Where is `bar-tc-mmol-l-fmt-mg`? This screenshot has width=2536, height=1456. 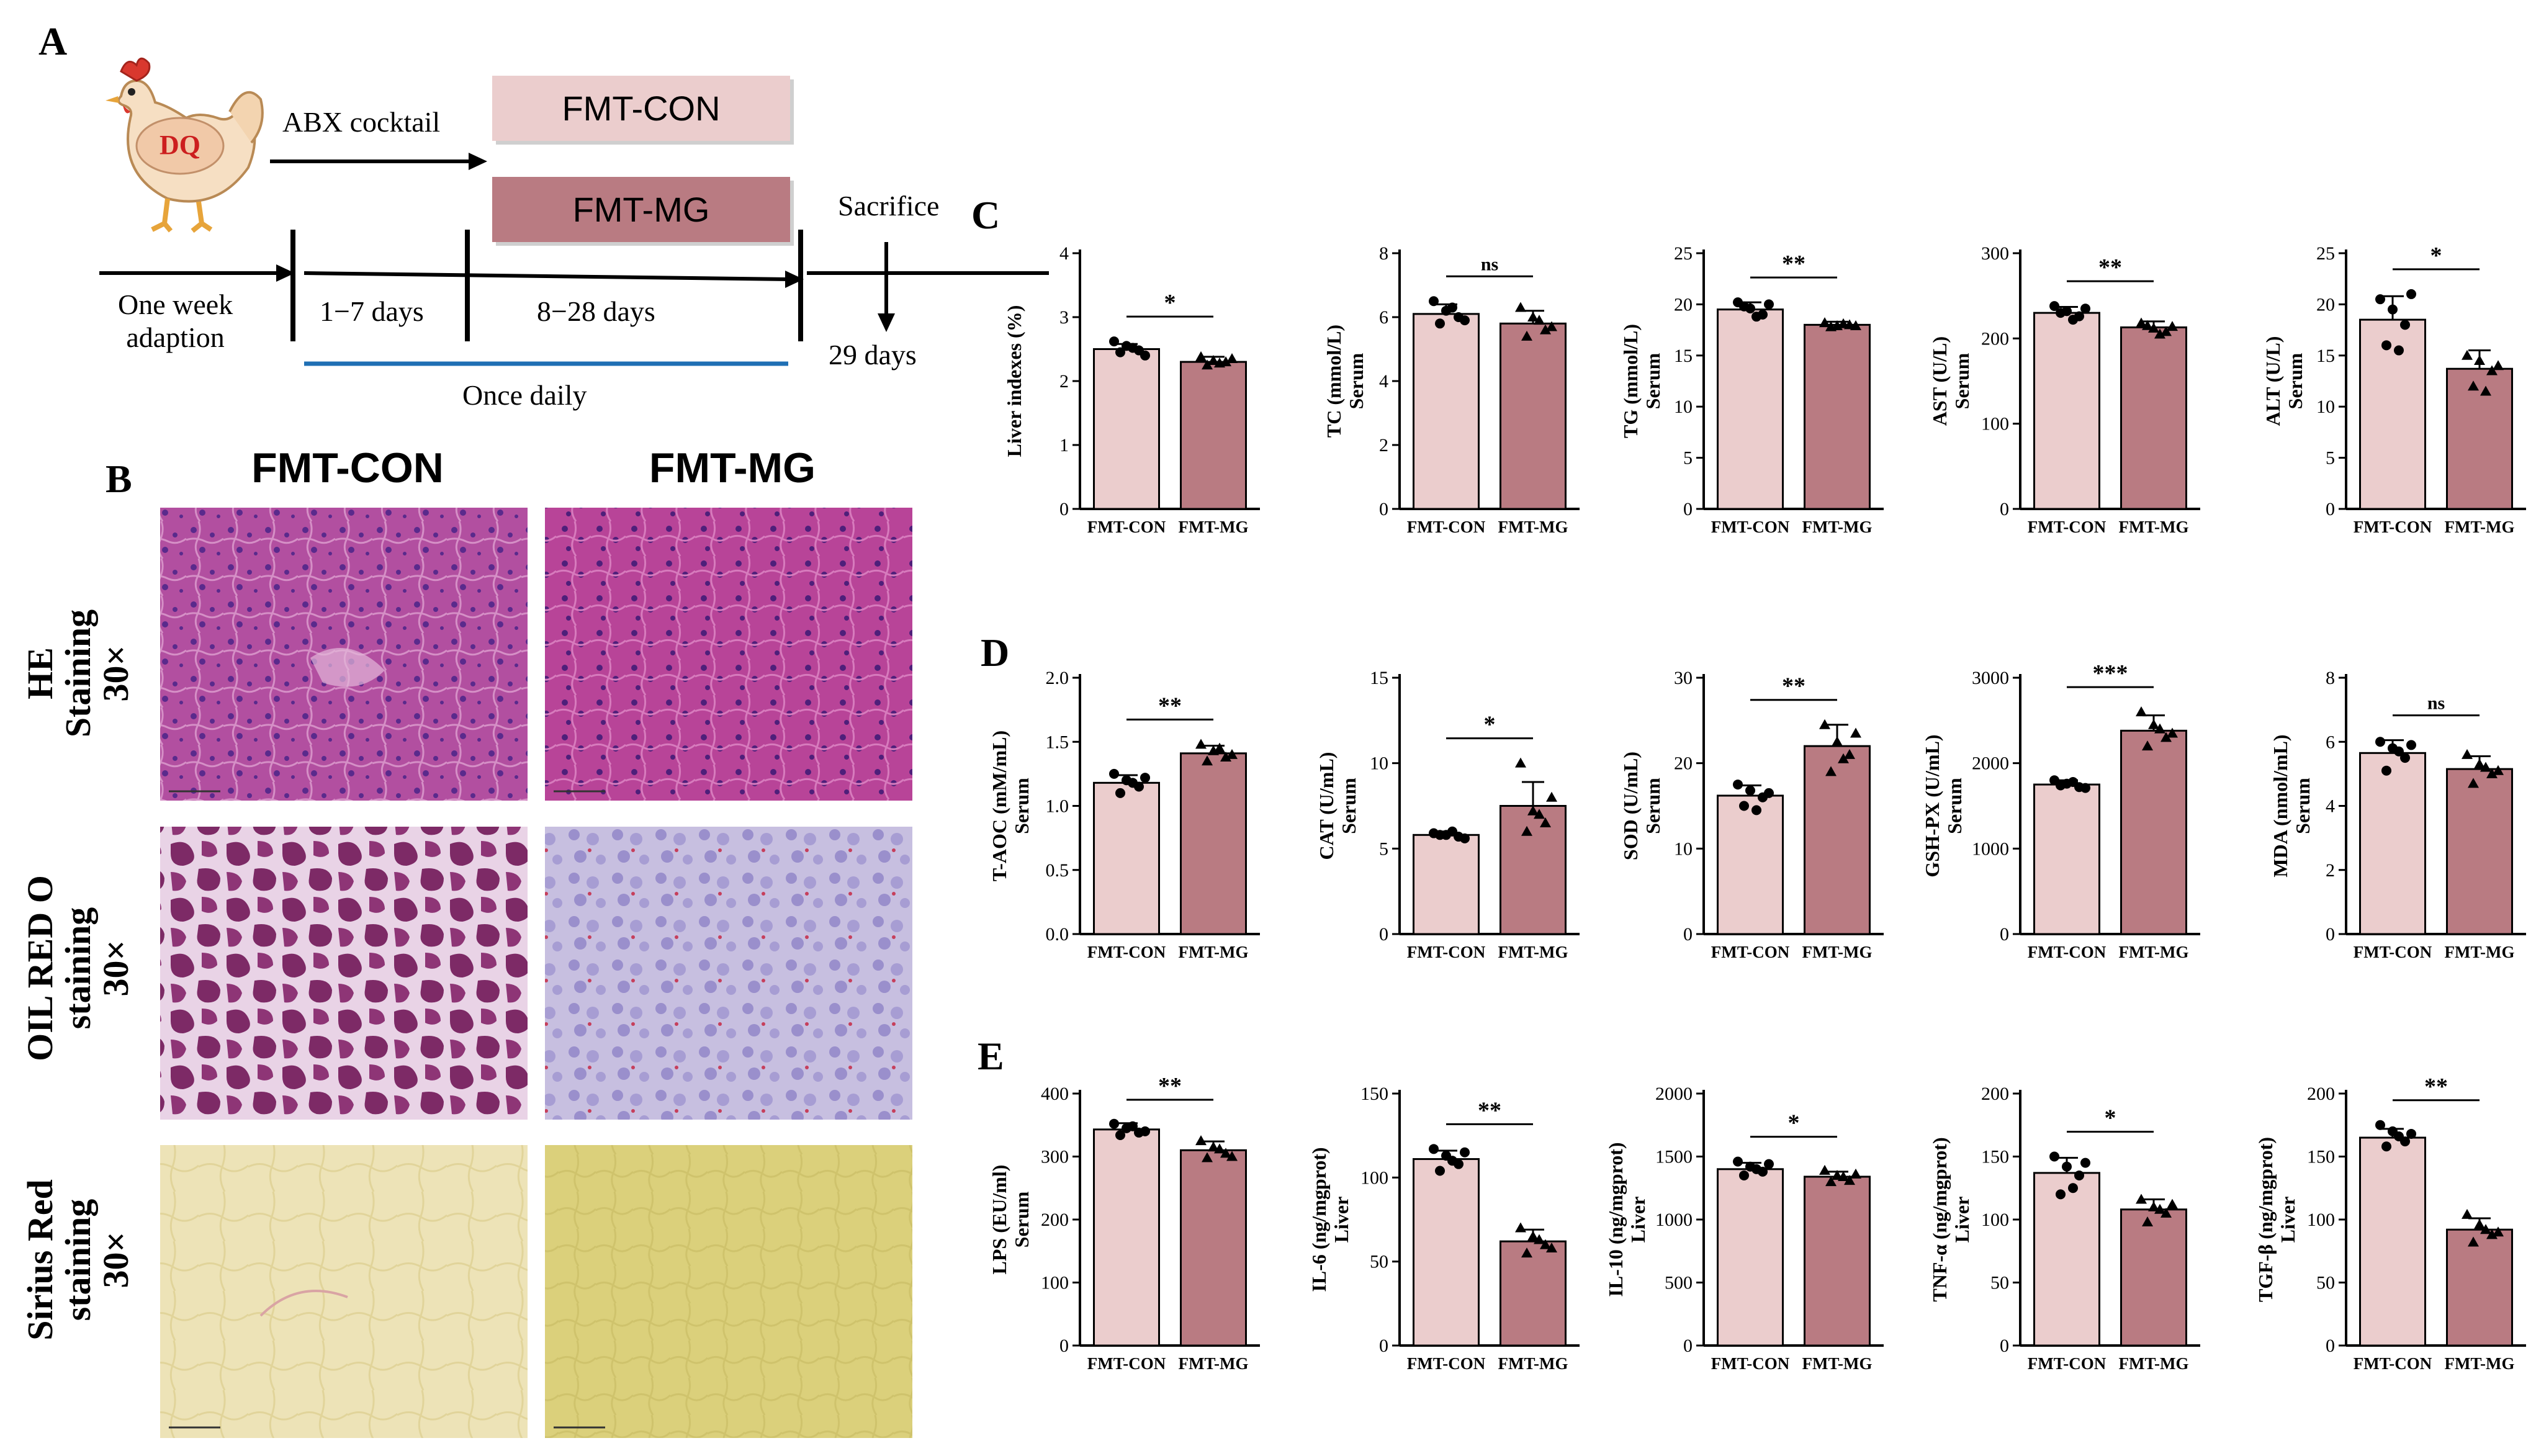
bar-tc-mmol-l-fmt-mg is located at coordinates (1533, 416).